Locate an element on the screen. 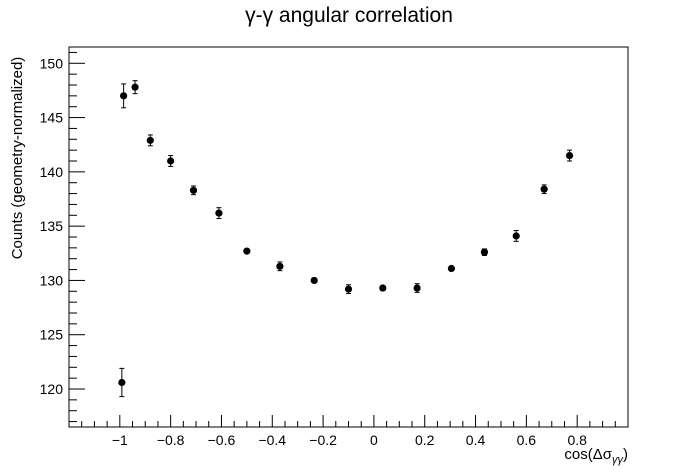  y-tick-label: 135 is located at coordinates (52, 226).